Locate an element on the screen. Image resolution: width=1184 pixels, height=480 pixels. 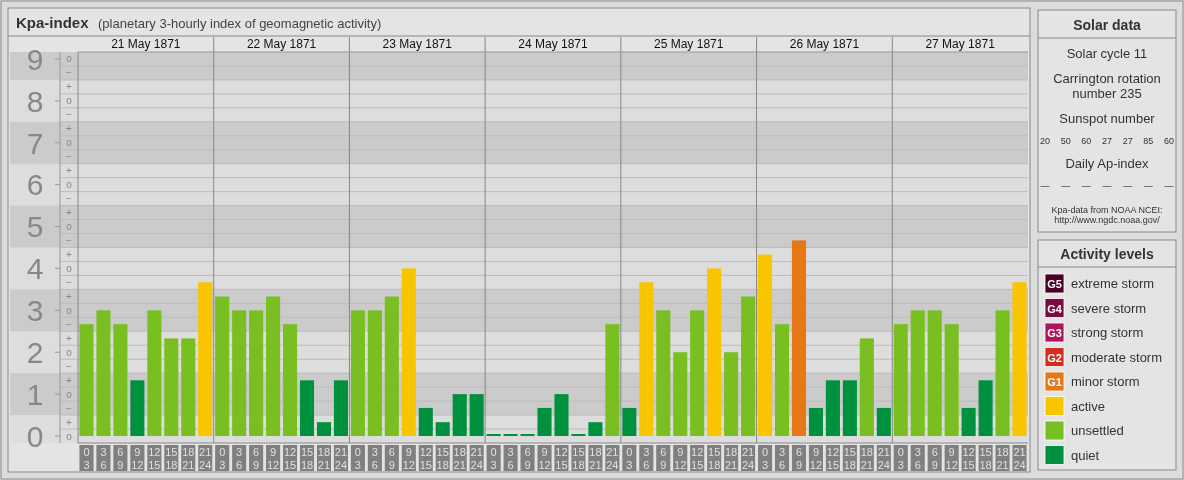
legend-label: minor storm is located at coordinates (1105, 381).